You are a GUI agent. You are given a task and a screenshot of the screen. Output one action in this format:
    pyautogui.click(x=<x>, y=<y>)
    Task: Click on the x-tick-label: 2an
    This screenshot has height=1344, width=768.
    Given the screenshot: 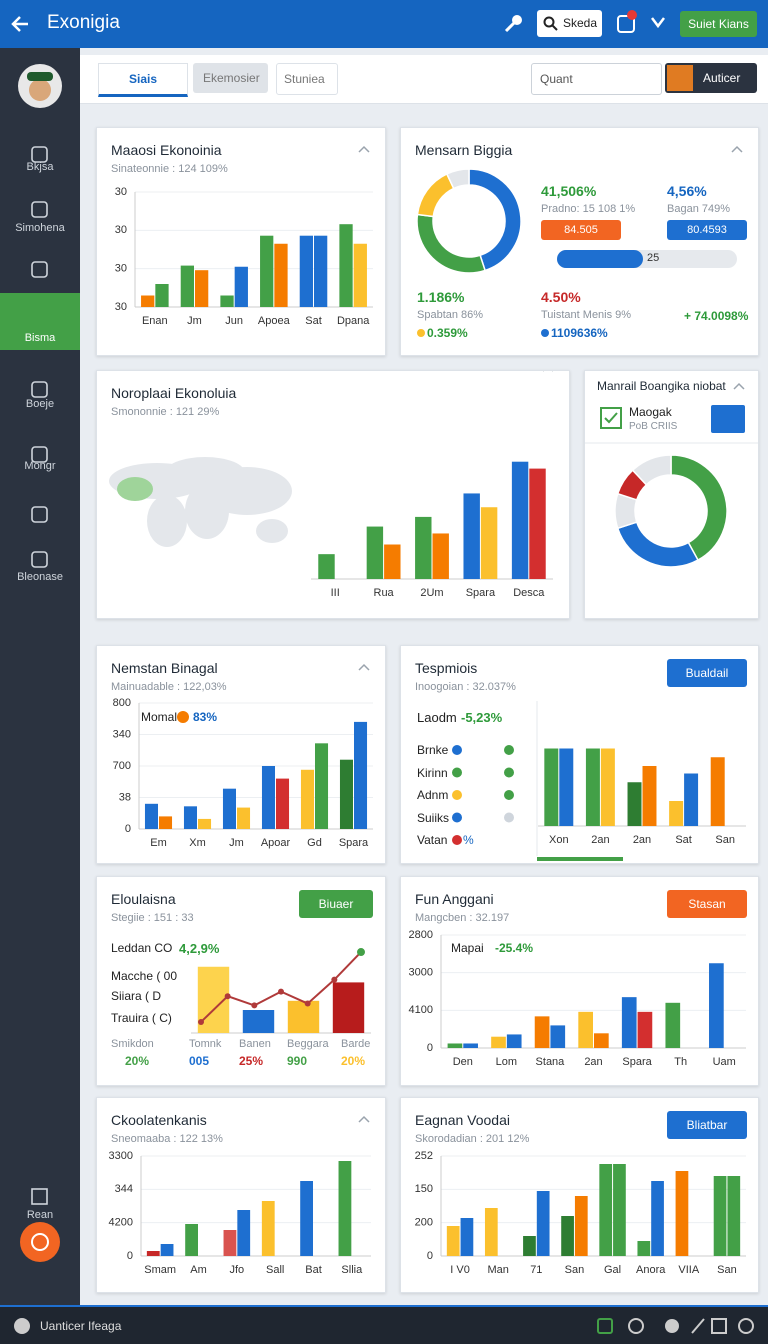 What is the action you would take?
    pyautogui.click(x=642, y=840)
    